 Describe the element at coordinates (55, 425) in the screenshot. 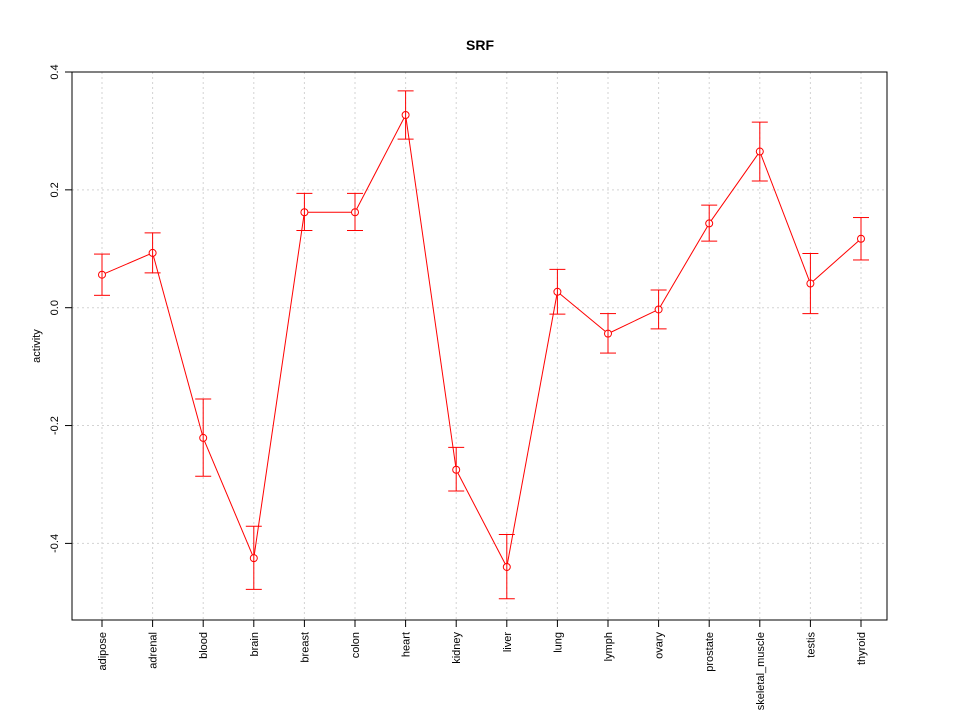

I see `y-tick-label: -0.2` at that location.